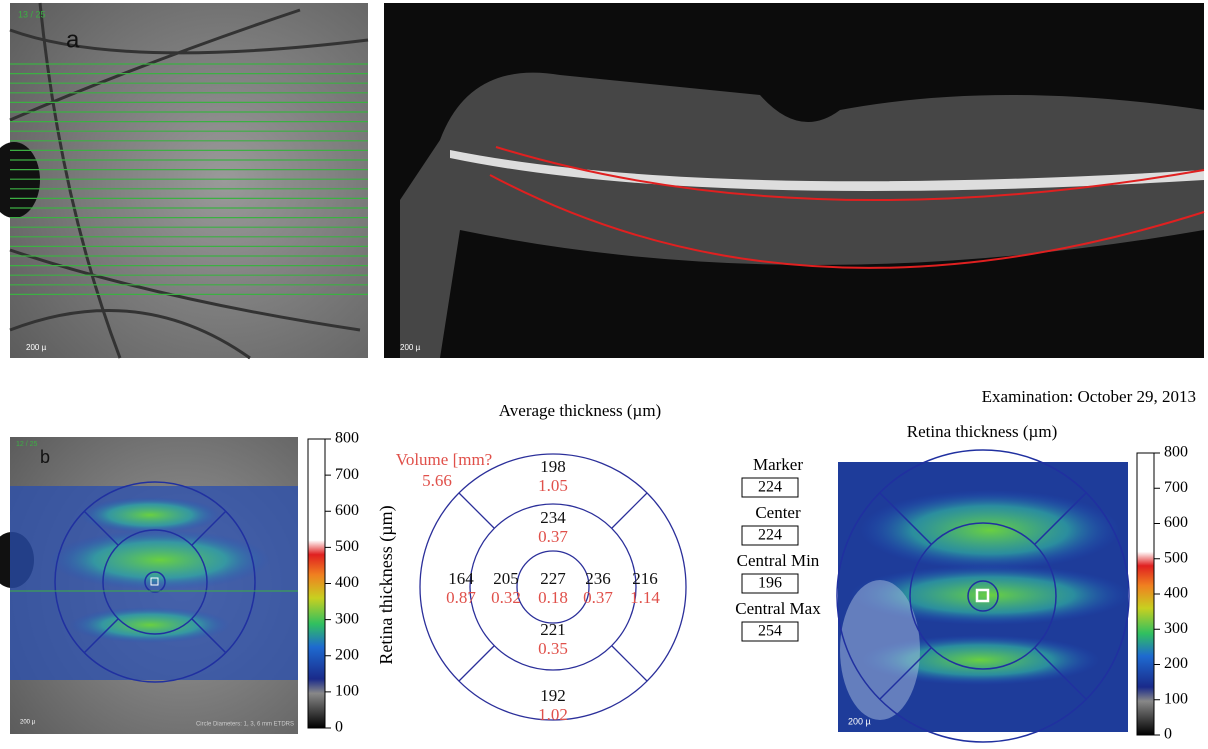 This screenshot has height=749, width=1208. I want to click on volume: 0.18, so click(553, 597).